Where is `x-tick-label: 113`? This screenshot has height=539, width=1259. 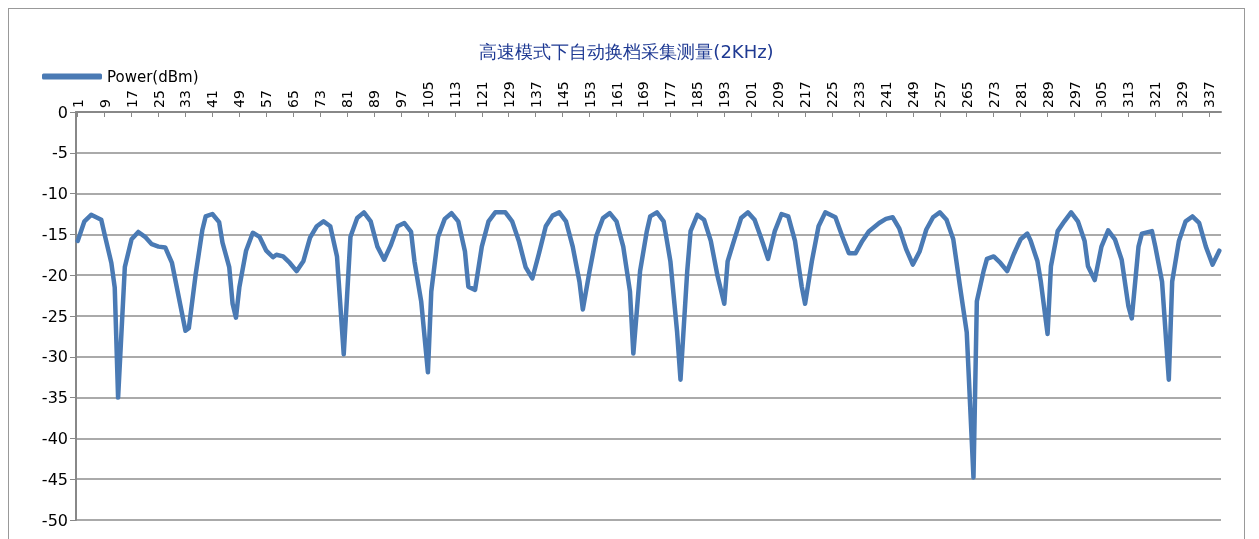 x-tick-label: 113 is located at coordinates (454, 94).